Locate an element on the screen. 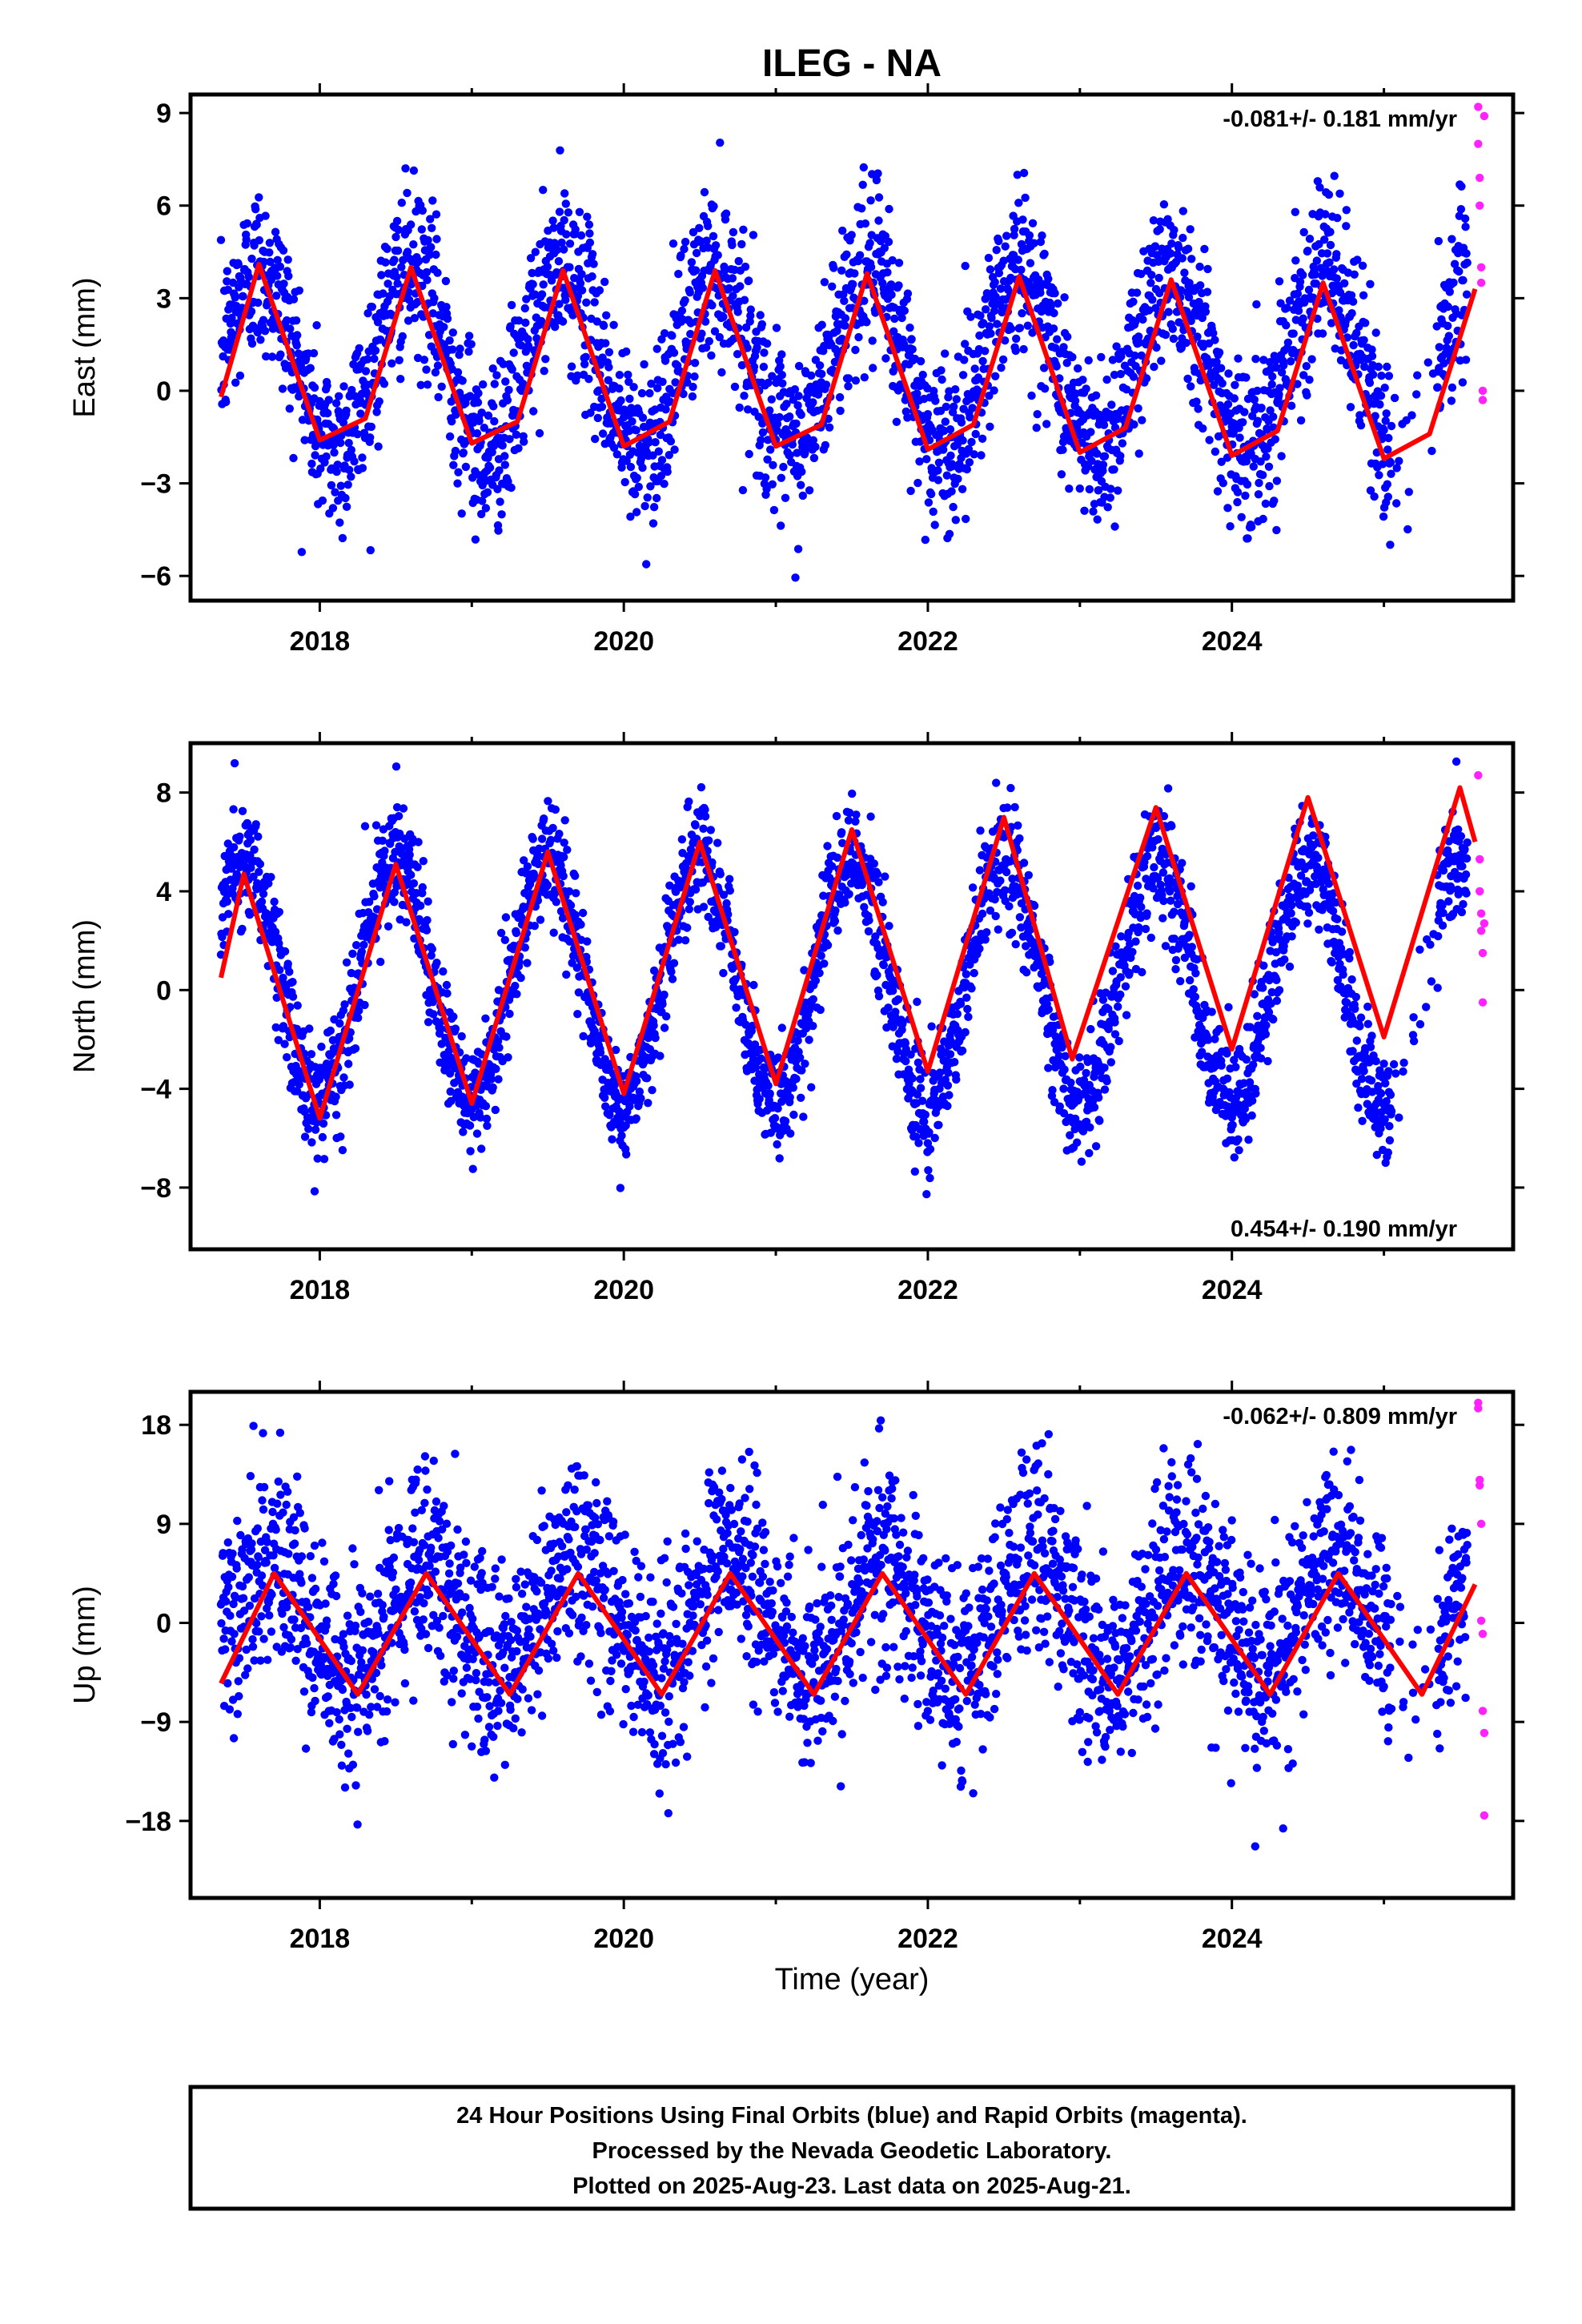 This screenshot has height=2324, width=1582. rate-annotation: -0.081+/- 0.181 mm/yr is located at coordinates (1340, 119).